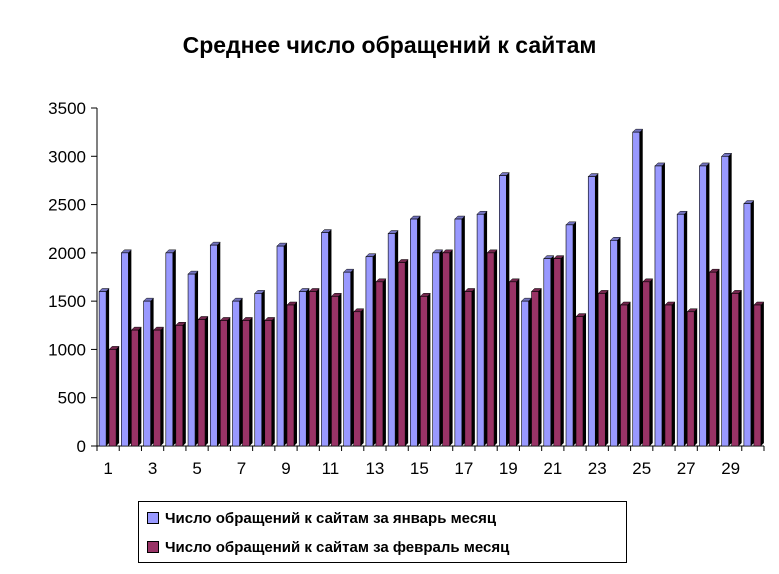 Image resolution: width=779 pixels, height=574 pixels. Describe the element at coordinates (508, 468) in the screenshot. I see `x-tick-label: 19` at that location.